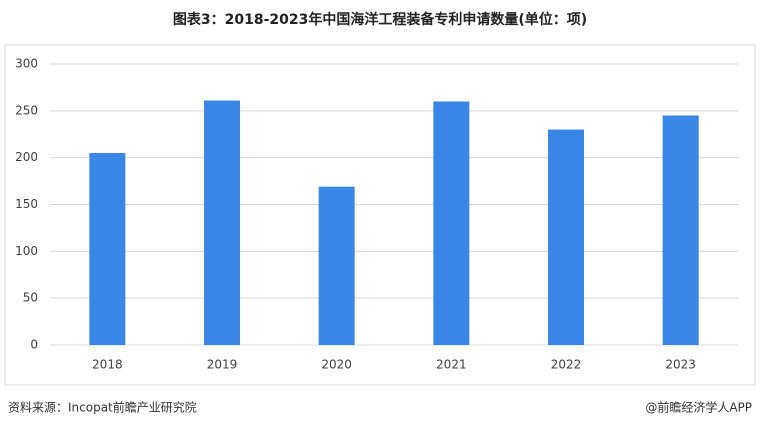 The width and height of the screenshot is (760, 428). What do you see at coordinates (566, 365) in the screenshot?
I see `x-tick-label: 2022` at bounding box center [566, 365].